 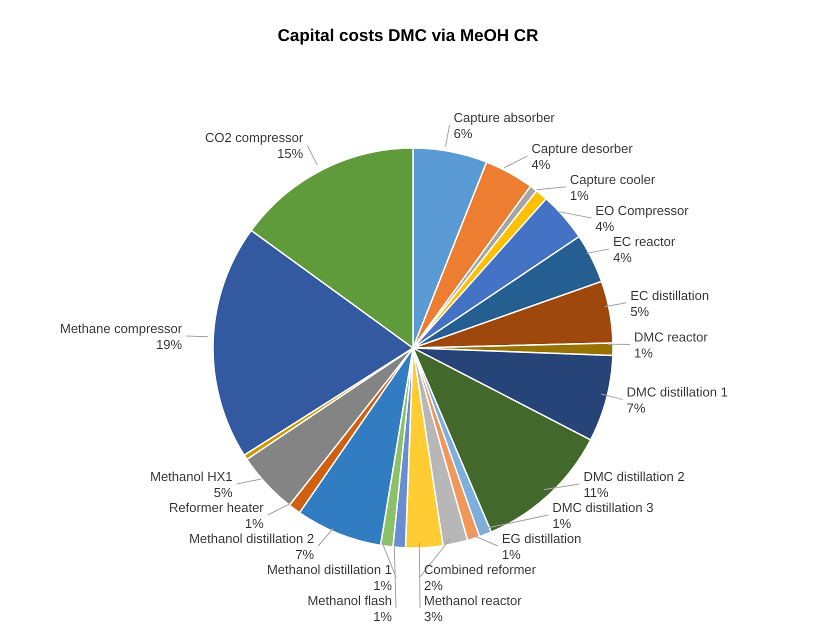 What do you see at coordinates (670, 295) in the screenshot?
I see `slice-label: EC distillation` at bounding box center [670, 295].